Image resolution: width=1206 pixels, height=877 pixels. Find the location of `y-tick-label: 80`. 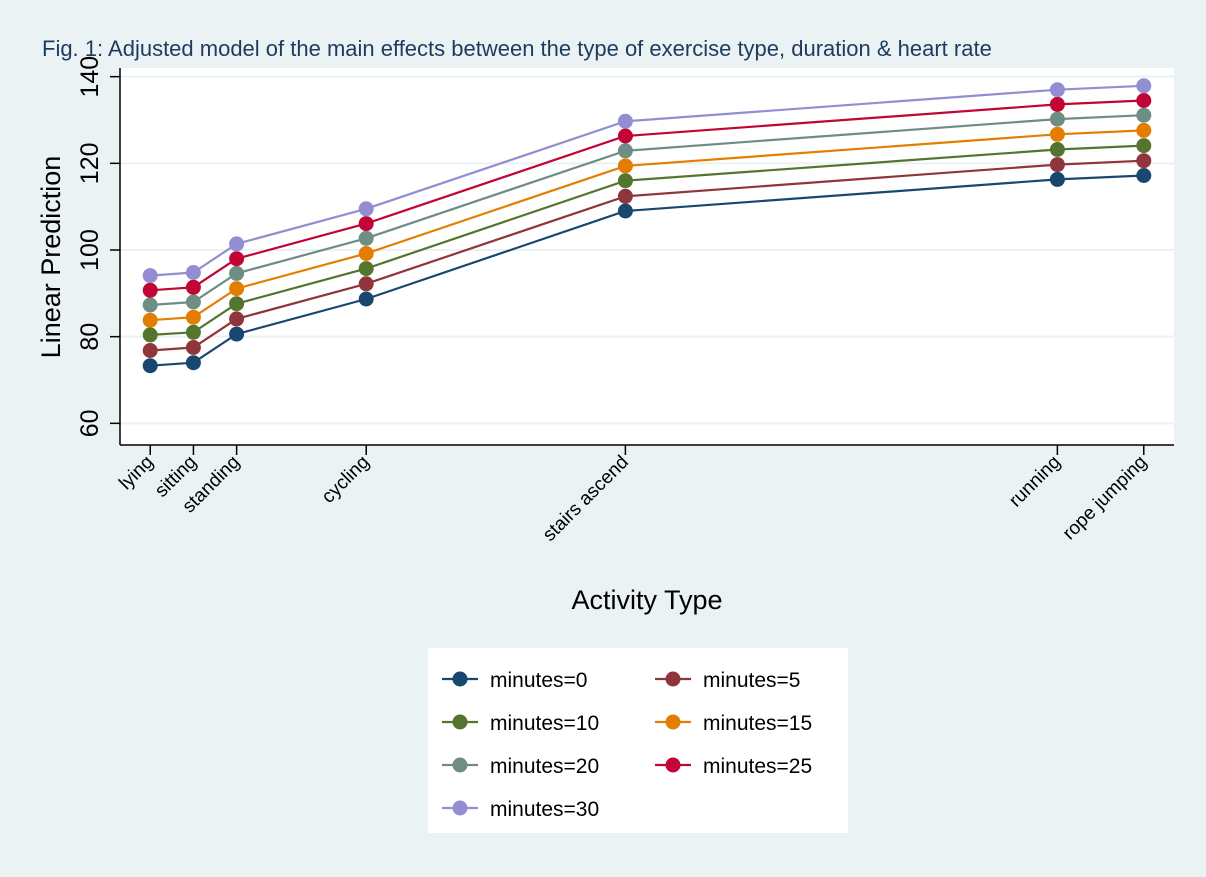

y-tick-label: 80 is located at coordinates (90, 337).